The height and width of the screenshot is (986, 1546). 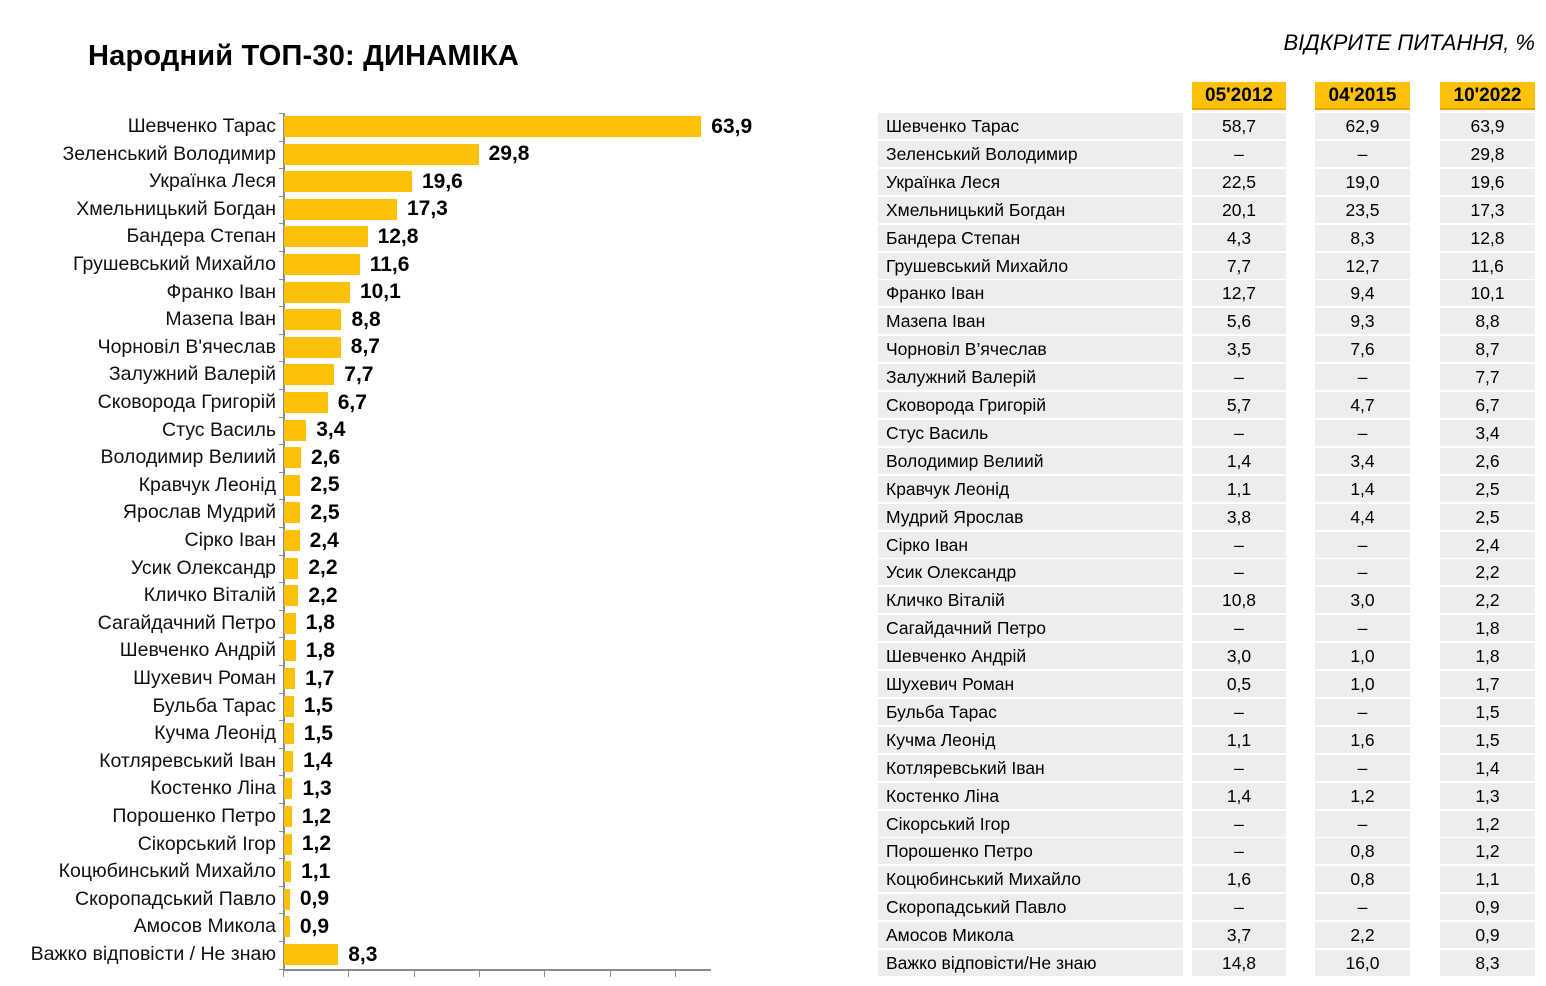 I want to click on bar-row: Важко відповісти / Не знаю 8,3, so click(x=189, y=954).